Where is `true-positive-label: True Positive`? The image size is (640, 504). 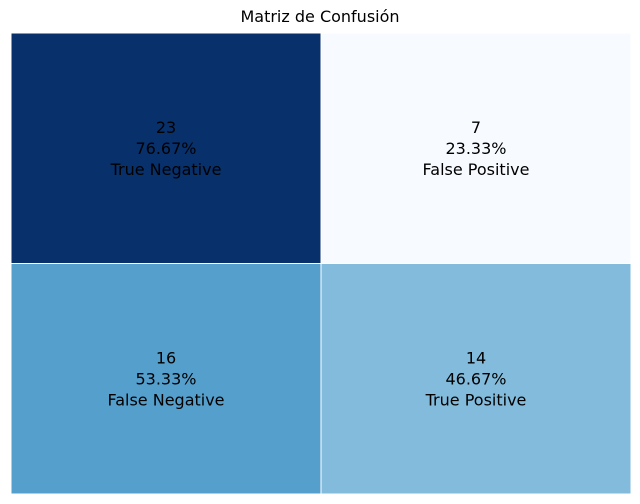
true-positive-label: True Positive is located at coordinates (476, 399).